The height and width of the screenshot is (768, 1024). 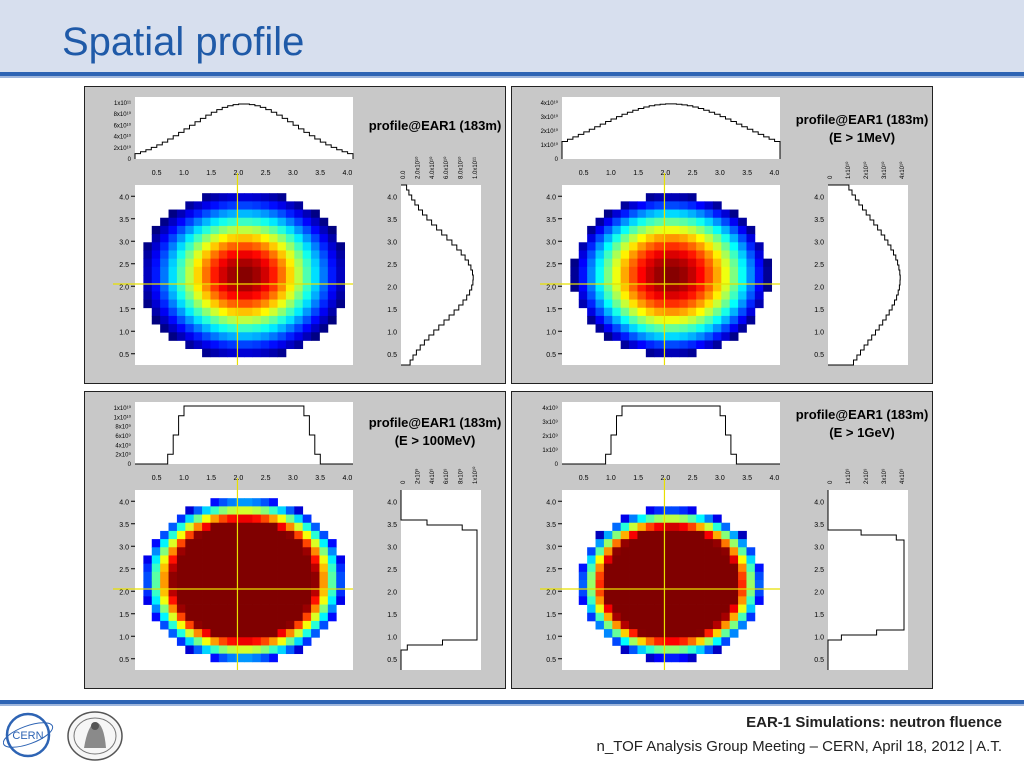 What do you see at coordinates (819, 502) in the screenshot?
I see `side-y-tick-label: 4.0` at bounding box center [819, 502].